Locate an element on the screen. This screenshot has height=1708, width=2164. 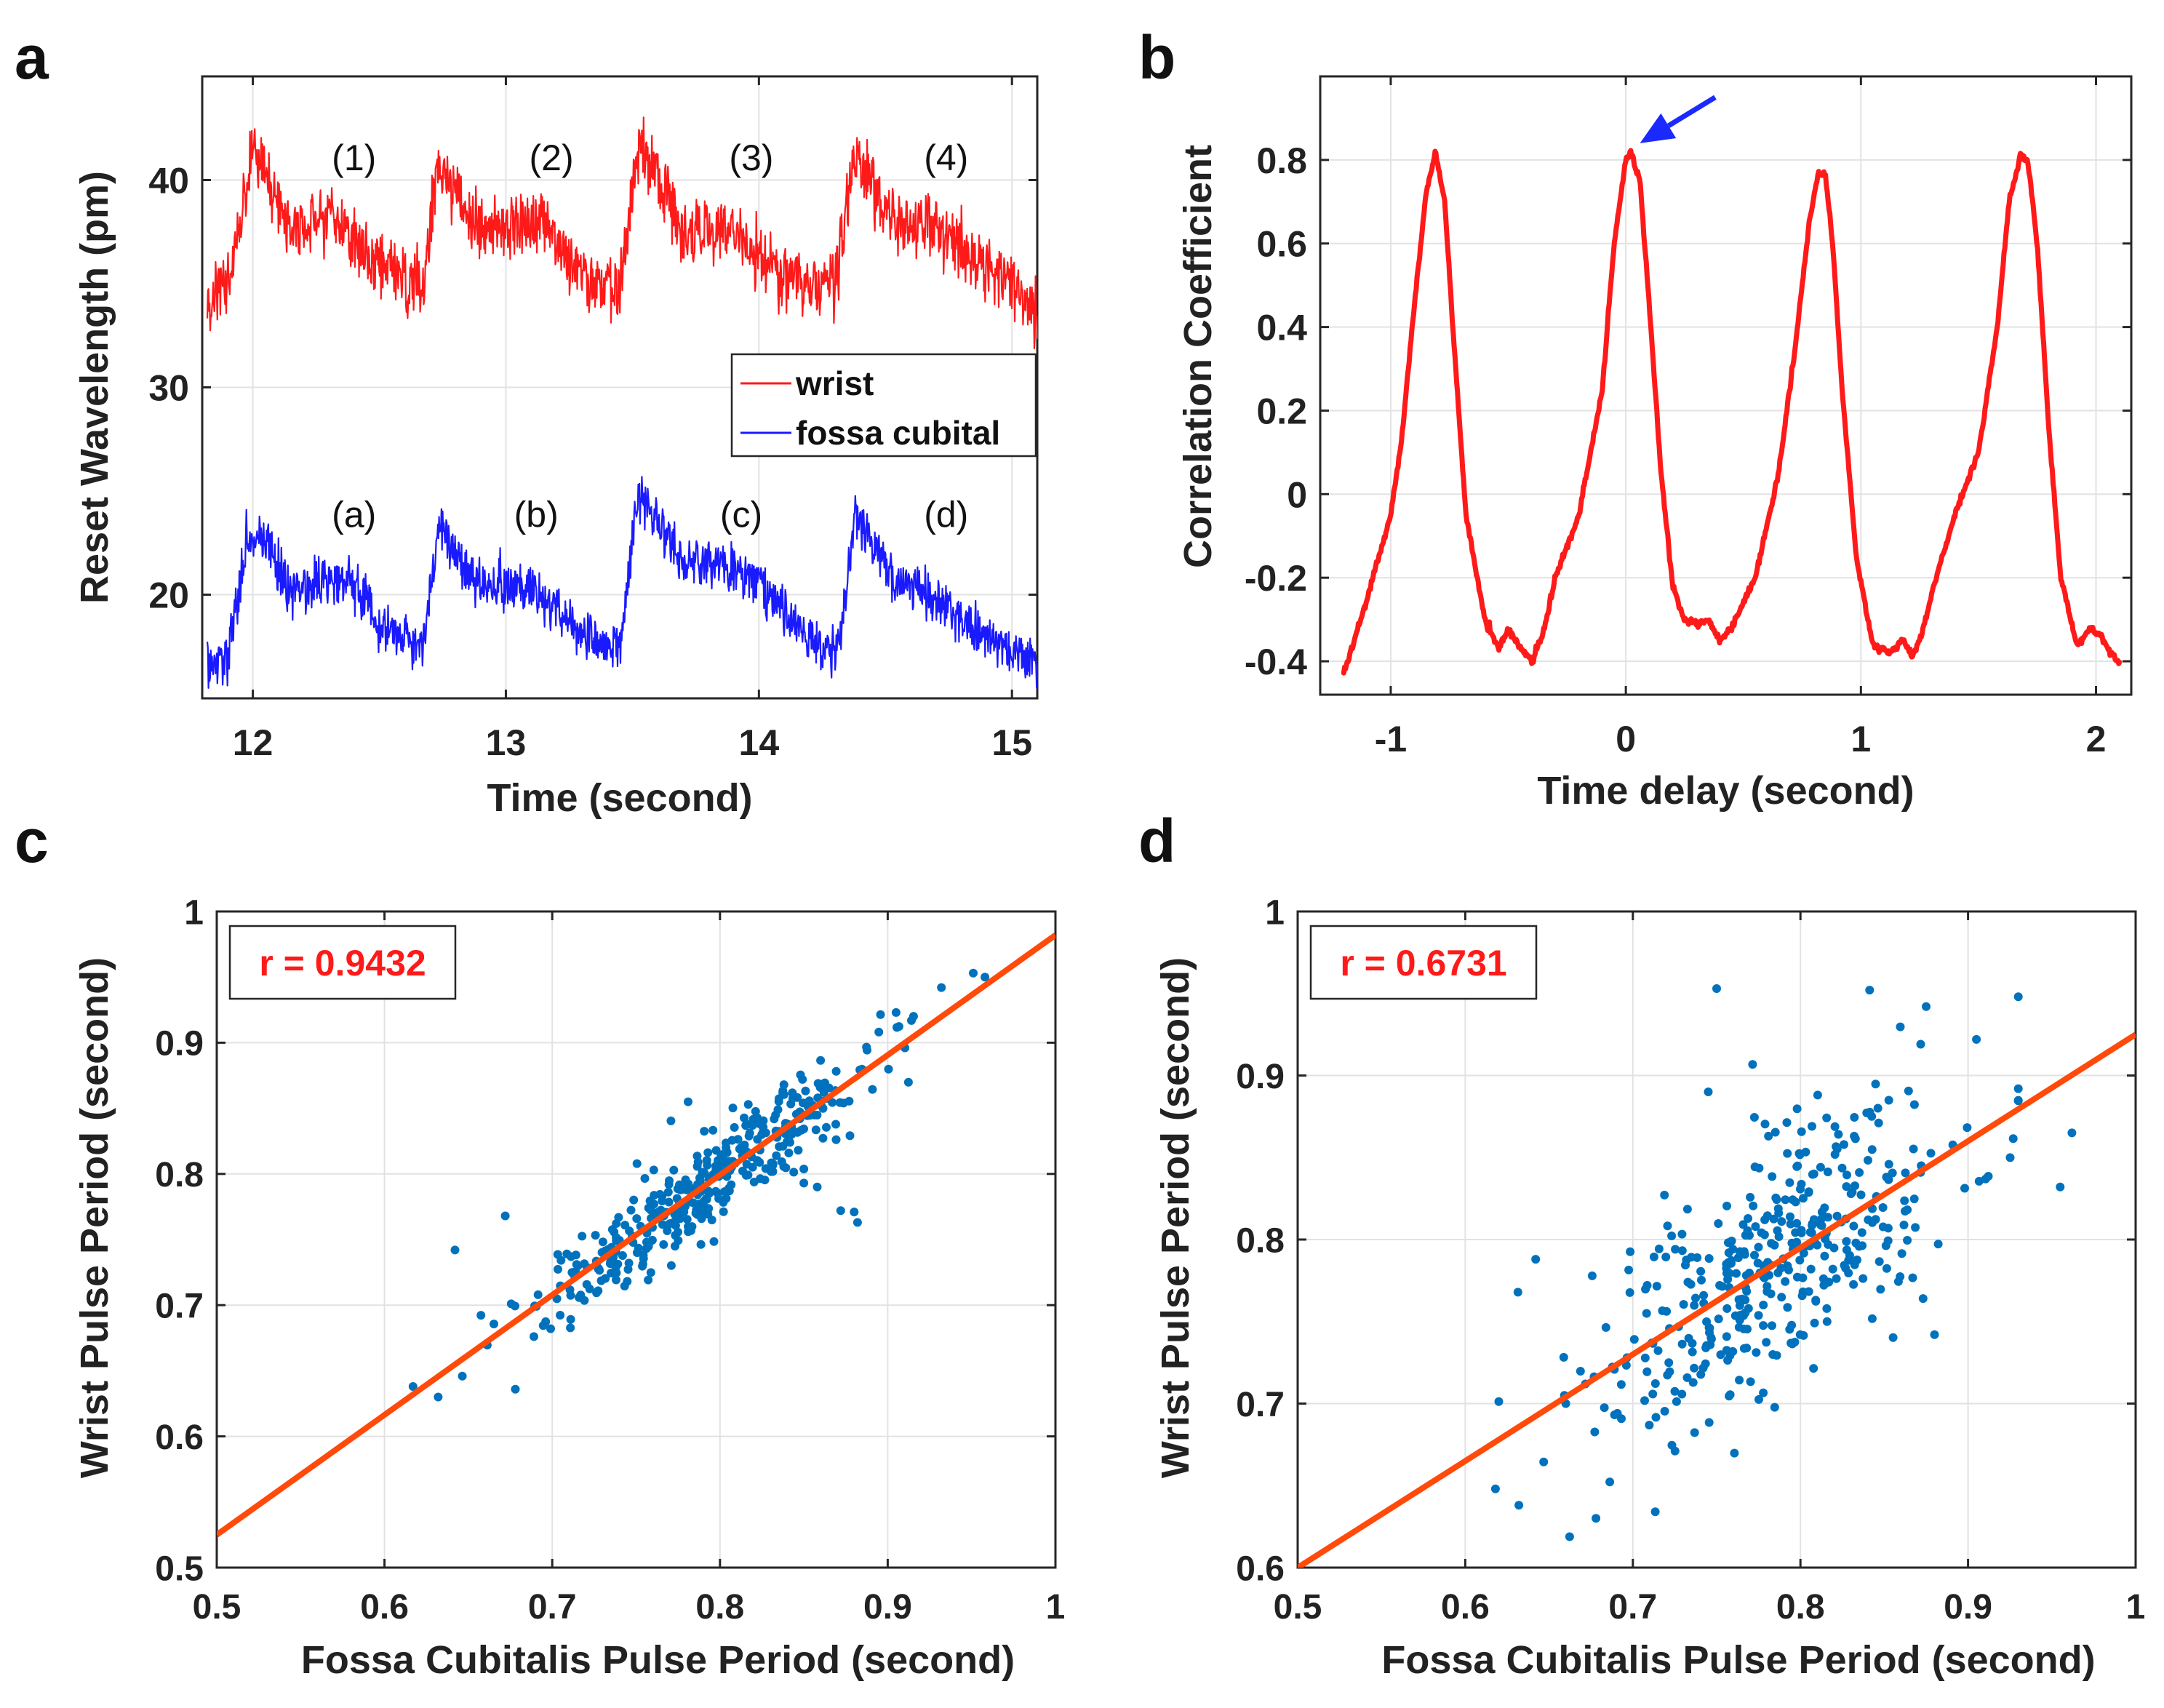
fit-line is located at coordinates (1717, 1299).